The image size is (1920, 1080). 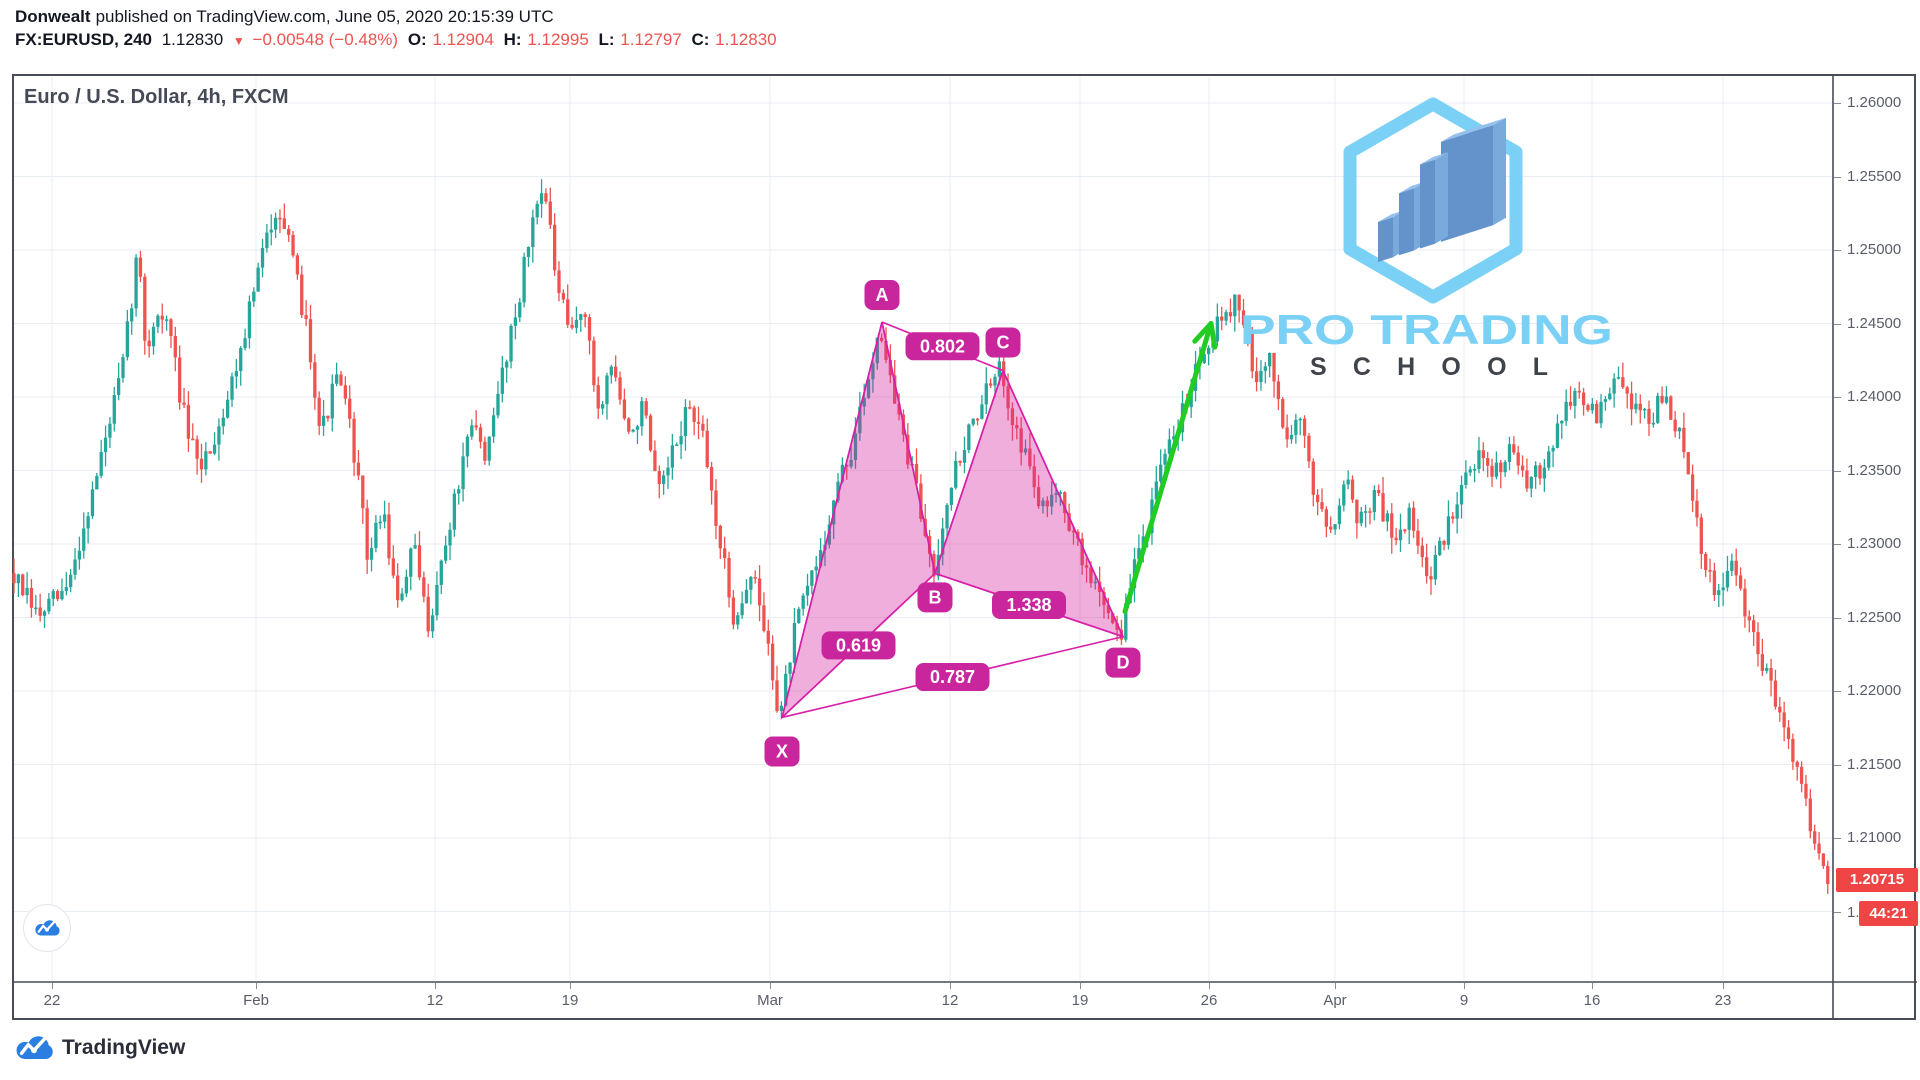 I want to click on low-label: L:, so click(x=606, y=39).